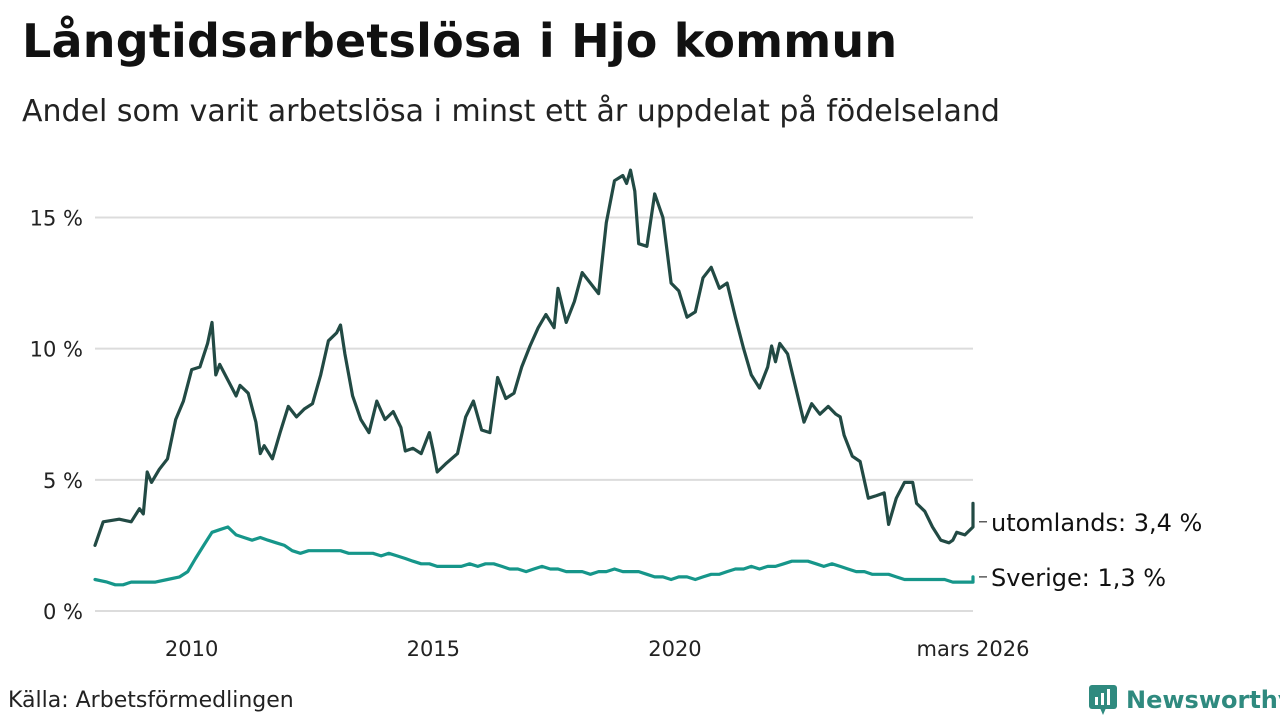 Image resolution: width=1280 pixels, height=720 pixels. Describe the element at coordinates (1090, 550) in the screenshot. I see `series-end-labels: utomlands: 3,4 % Sverige: 1,3 %` at that location.